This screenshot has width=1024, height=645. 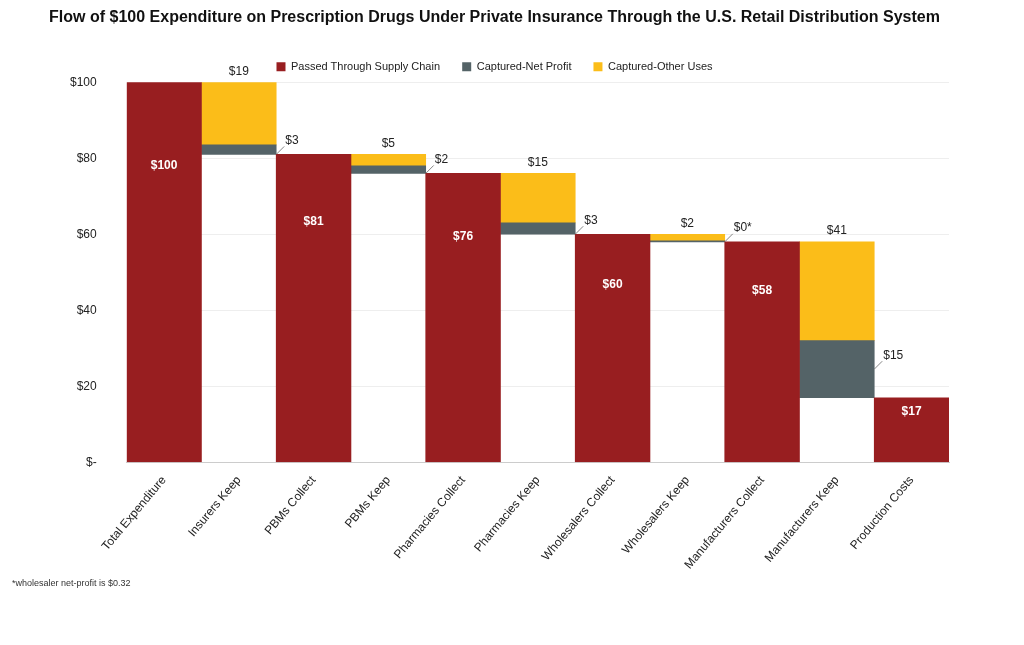 What do you see at coordinates (164, 165) in the screenshot?
I see `data-label: $100` at bounding box center [164, 165].